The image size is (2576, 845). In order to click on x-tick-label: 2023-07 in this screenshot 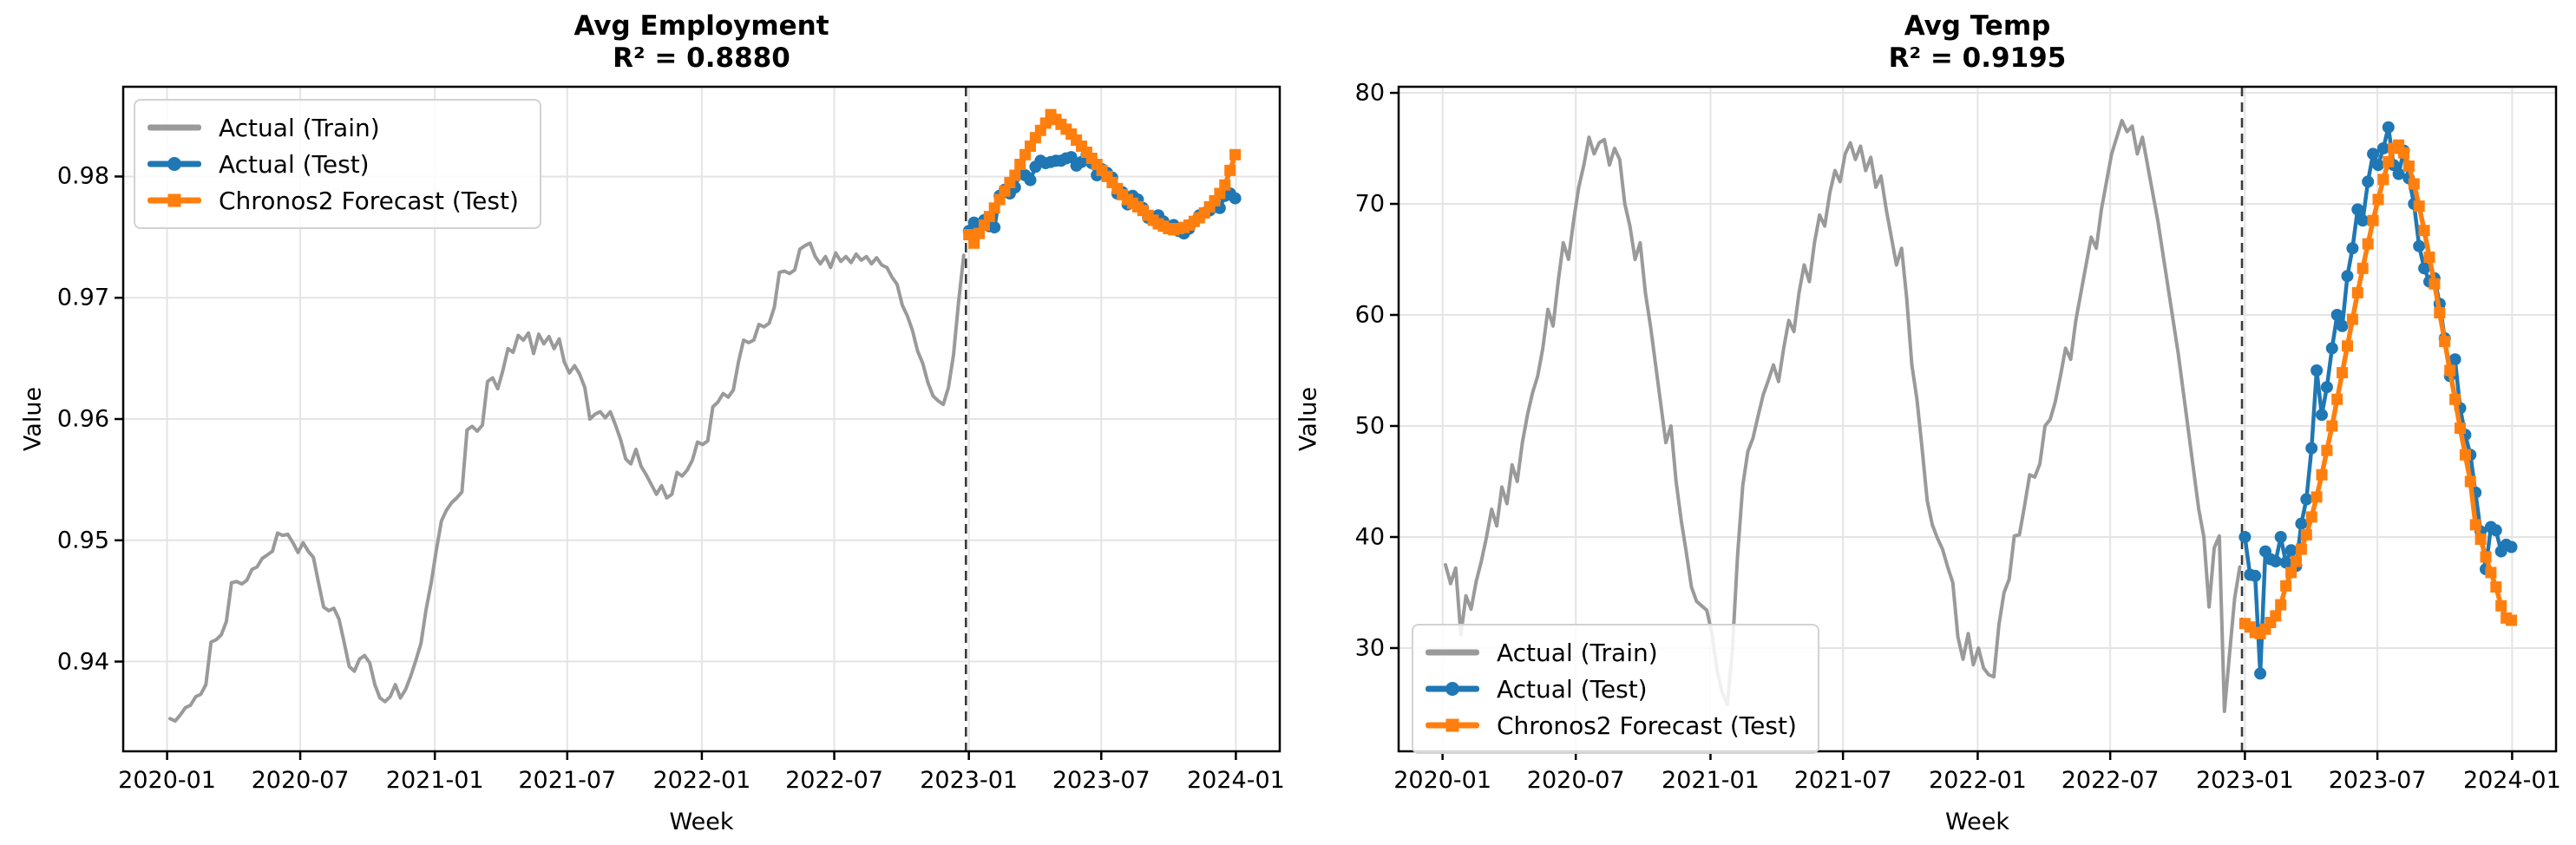, I will do `click(1101, 780)`.